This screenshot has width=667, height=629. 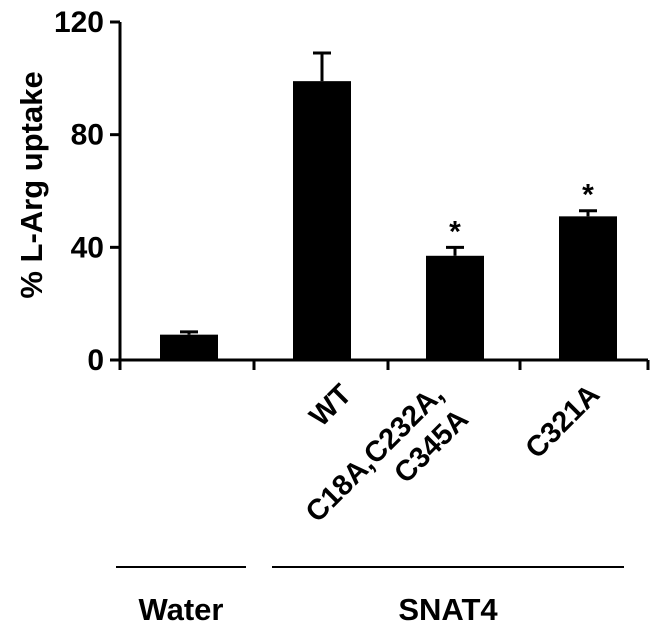 What do you see at coordinates (563, 421) in the screenshot?
I see `x-category-label: C321A` at bounding box center [563, 421].